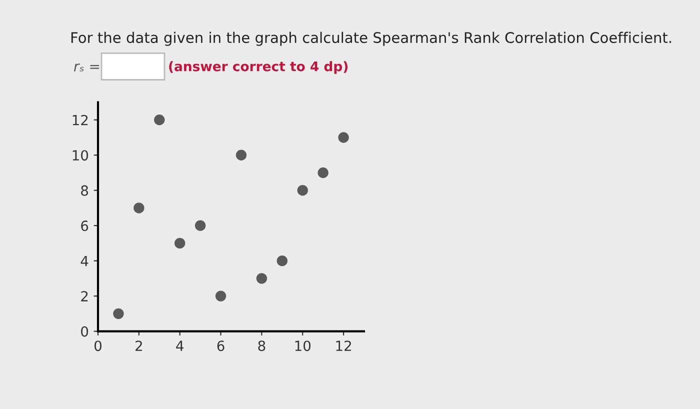  What do you see at coordinates (180, 345) in the screenshot?
I see `x-tick-label: 4` at bounding box center [180, 345].